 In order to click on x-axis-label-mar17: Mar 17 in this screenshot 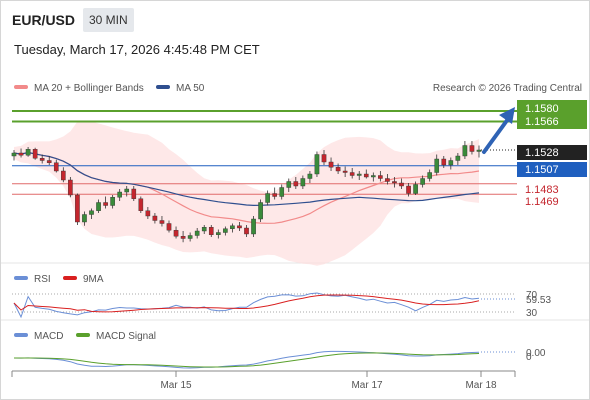, I will do `click(367, 385)`.